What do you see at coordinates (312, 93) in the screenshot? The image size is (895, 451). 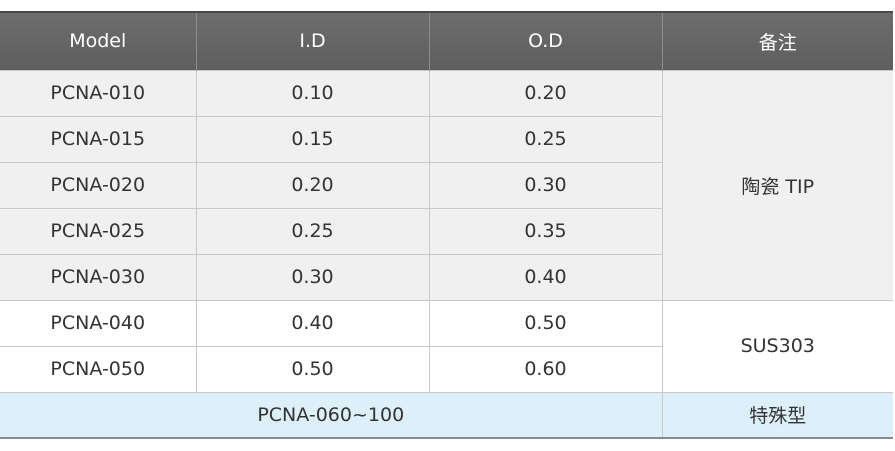 I see `cell-id: 0.10` at bounding box center [312, 93].